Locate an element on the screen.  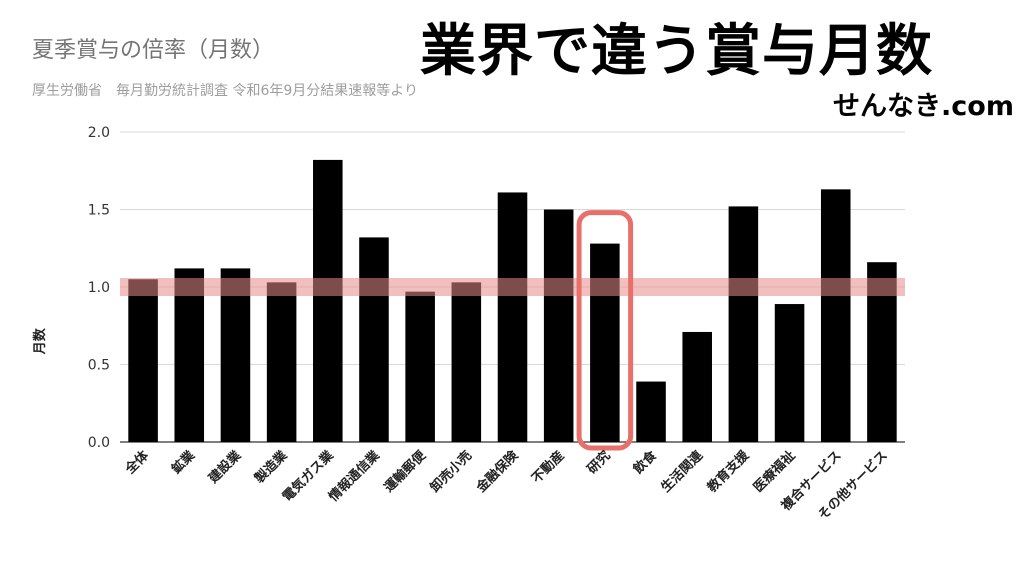
category-label: 金融保険 is located at coordinates (497, 471).